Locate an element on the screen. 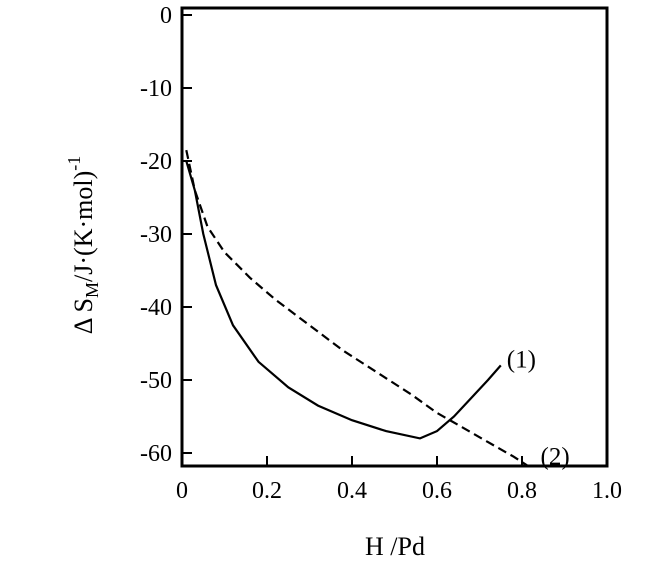 The image size is (645, 561). x-tick-label: 0.2 is located at coordinates (267, 491).